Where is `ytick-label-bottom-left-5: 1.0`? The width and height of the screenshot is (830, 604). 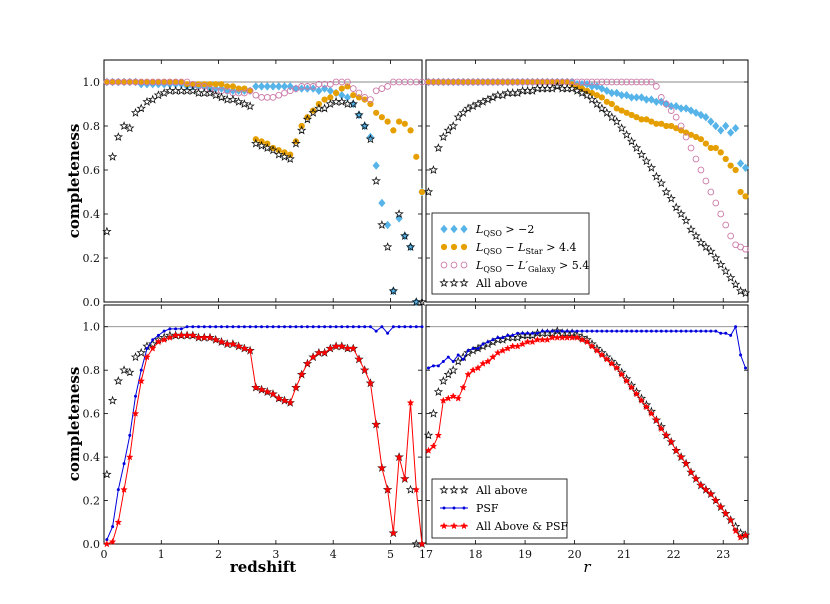 ytick-label-bottom-left-5: 1.0 is located at coordinates (92, 327).